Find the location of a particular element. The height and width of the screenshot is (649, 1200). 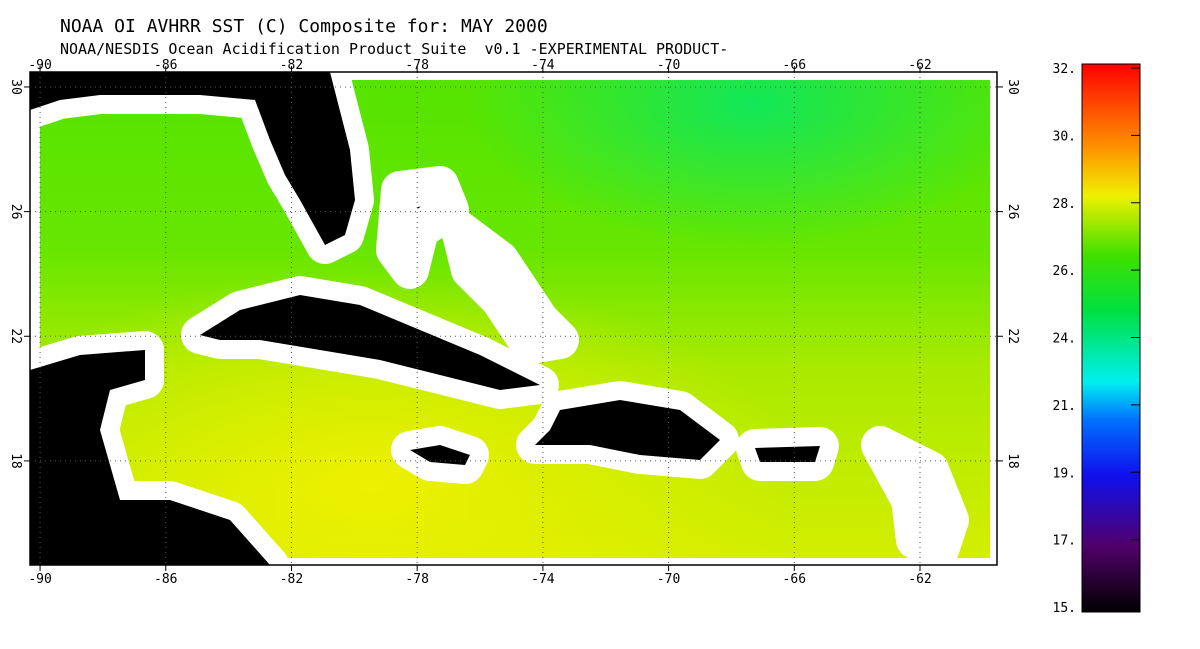

colorbar is located at coordinates (1111, 338).